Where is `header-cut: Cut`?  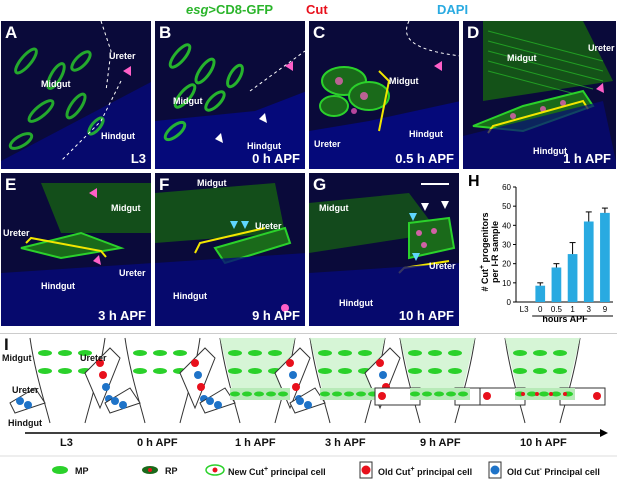 header-cut: Cut is located at coordinates (317, 9).